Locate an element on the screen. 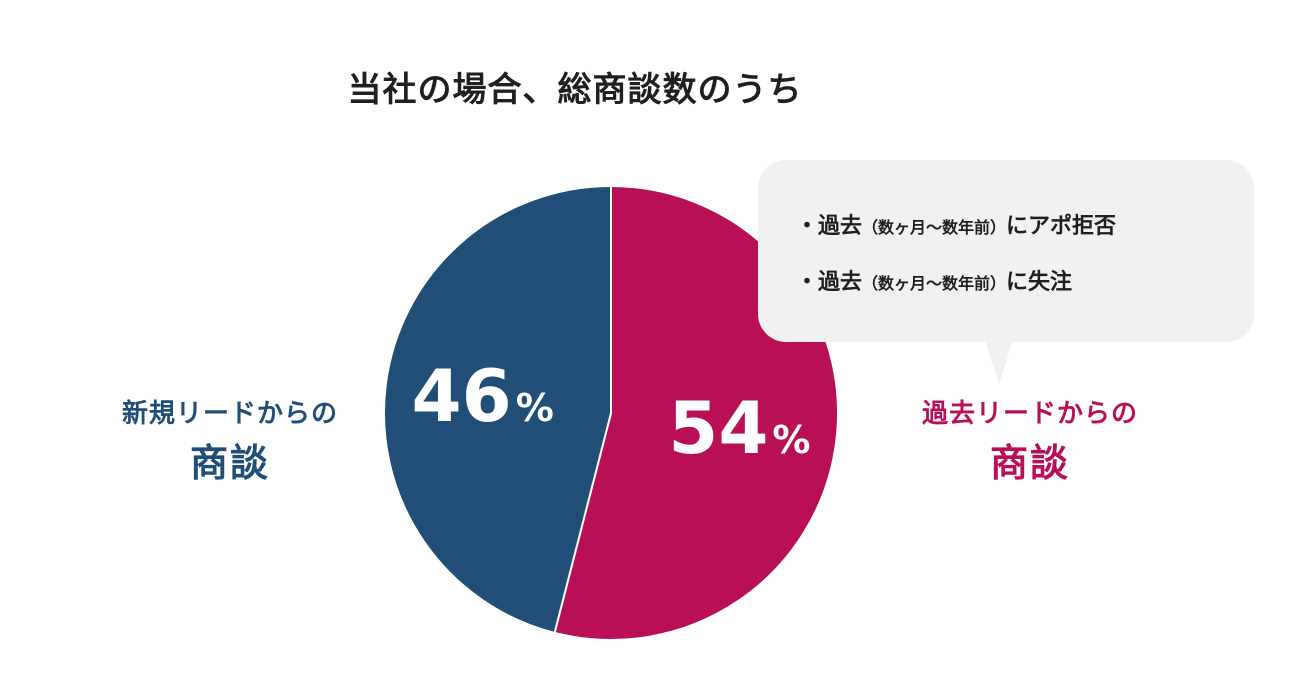  new-leads-label-line1: 新規リードからの is located at coordinates (229, 414).